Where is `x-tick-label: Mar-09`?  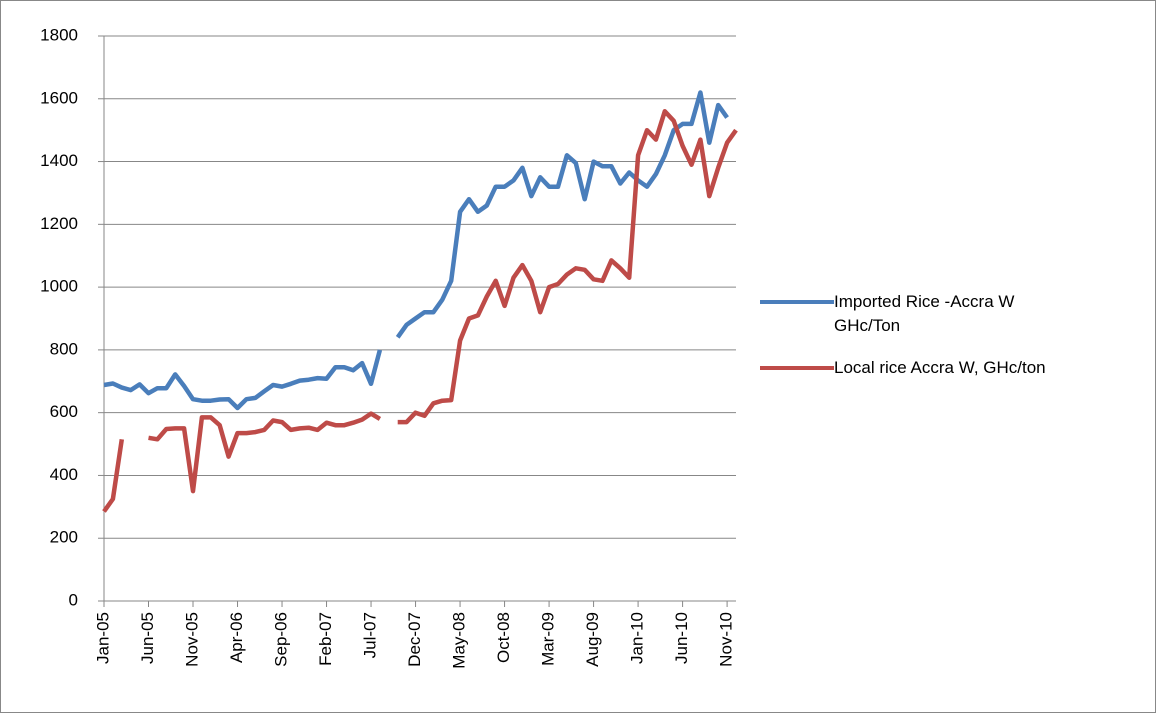
x-tick-label: Mar-09 is located at coordinates (548, 639).